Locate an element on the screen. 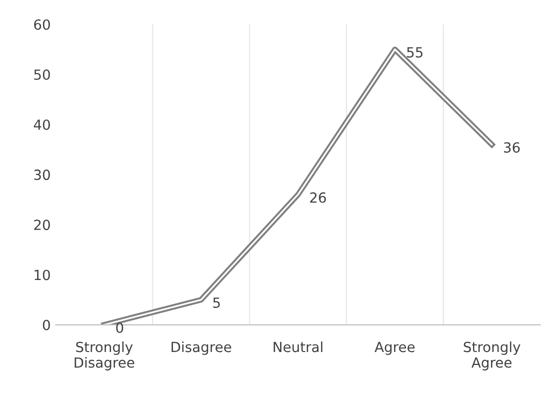  x-tick-label: Disagree is located at coordinates (202, 348).